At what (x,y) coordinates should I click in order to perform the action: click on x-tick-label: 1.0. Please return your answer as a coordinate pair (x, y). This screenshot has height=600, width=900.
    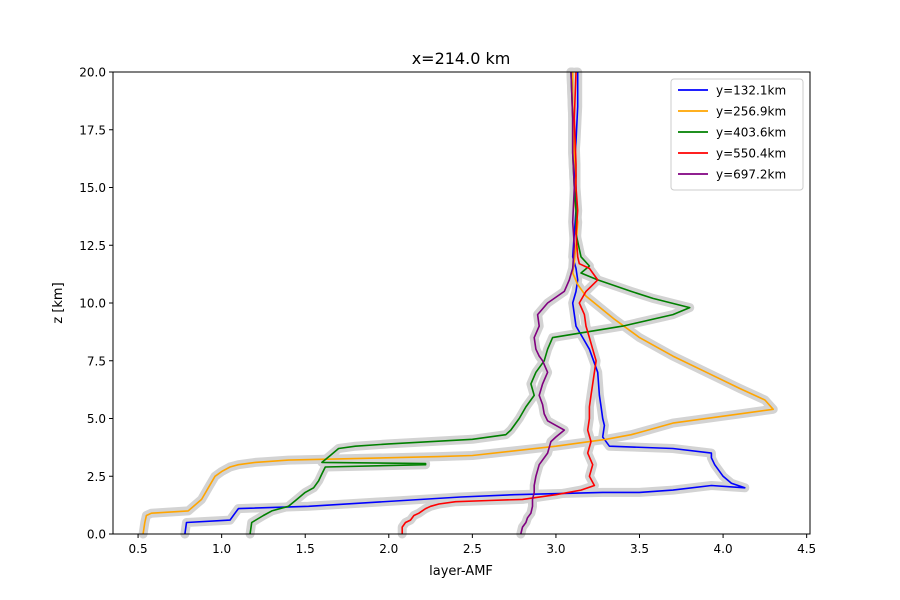
    Looking at the image, I should click on (221, 549).